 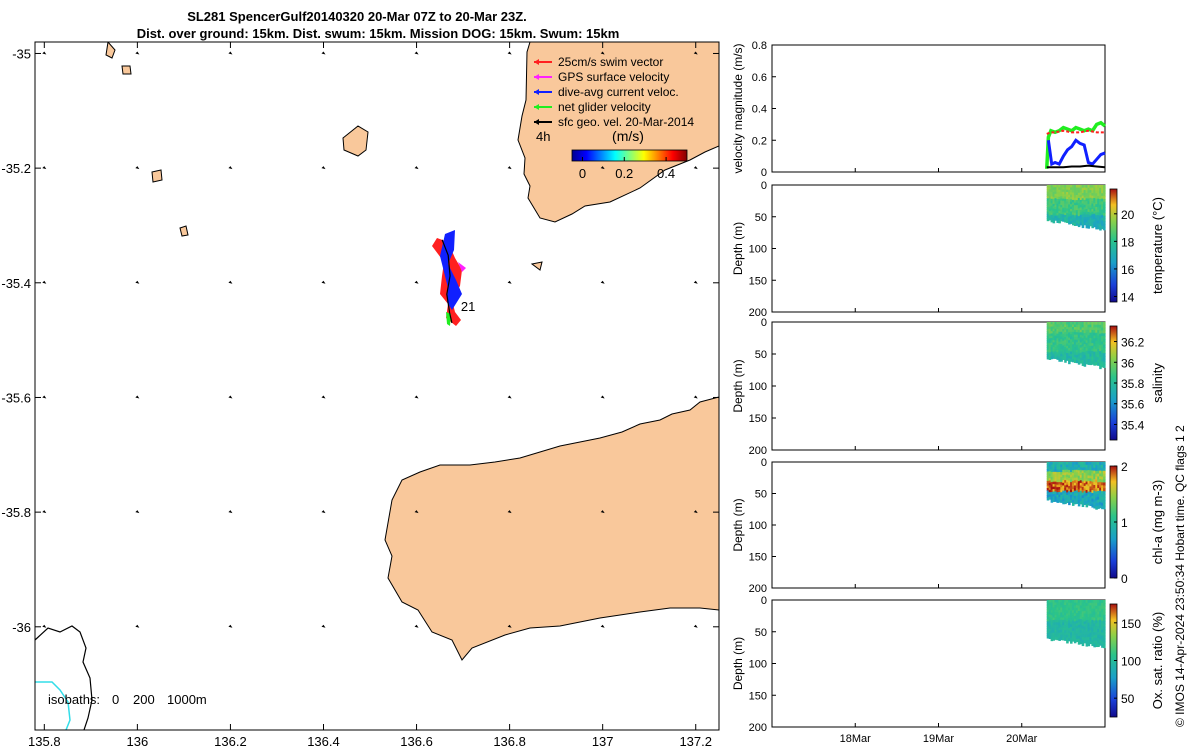 I want to click on time-tick-label: 19Mar, so click(x=939, y=739).